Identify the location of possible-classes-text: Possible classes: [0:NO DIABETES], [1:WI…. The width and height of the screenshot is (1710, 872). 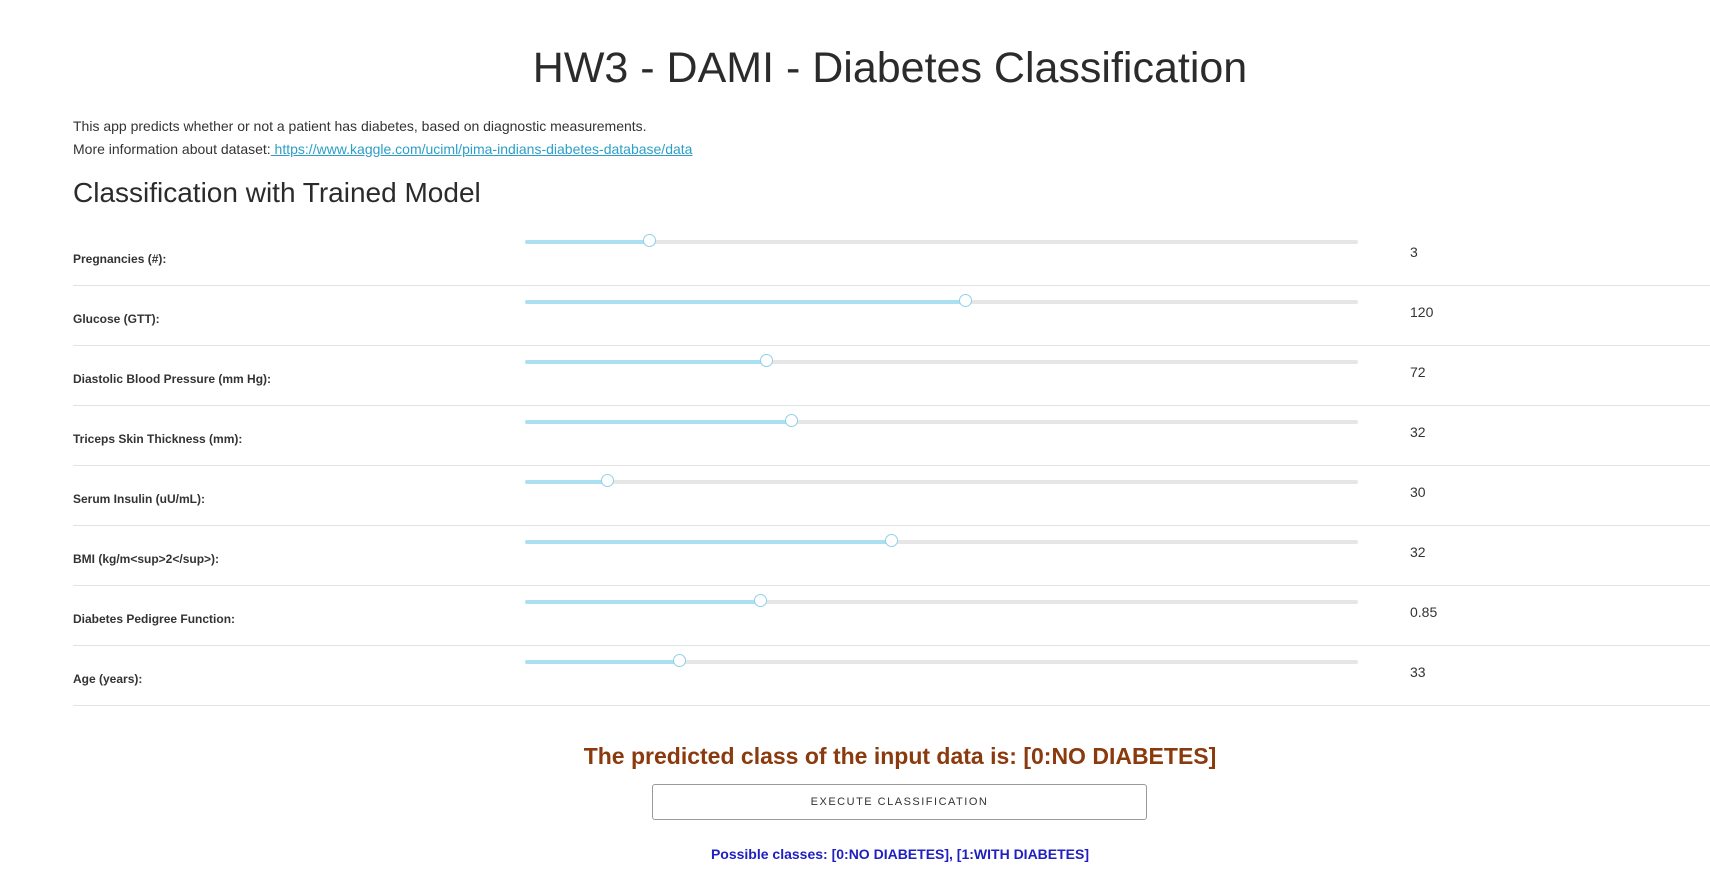
(900, 854).